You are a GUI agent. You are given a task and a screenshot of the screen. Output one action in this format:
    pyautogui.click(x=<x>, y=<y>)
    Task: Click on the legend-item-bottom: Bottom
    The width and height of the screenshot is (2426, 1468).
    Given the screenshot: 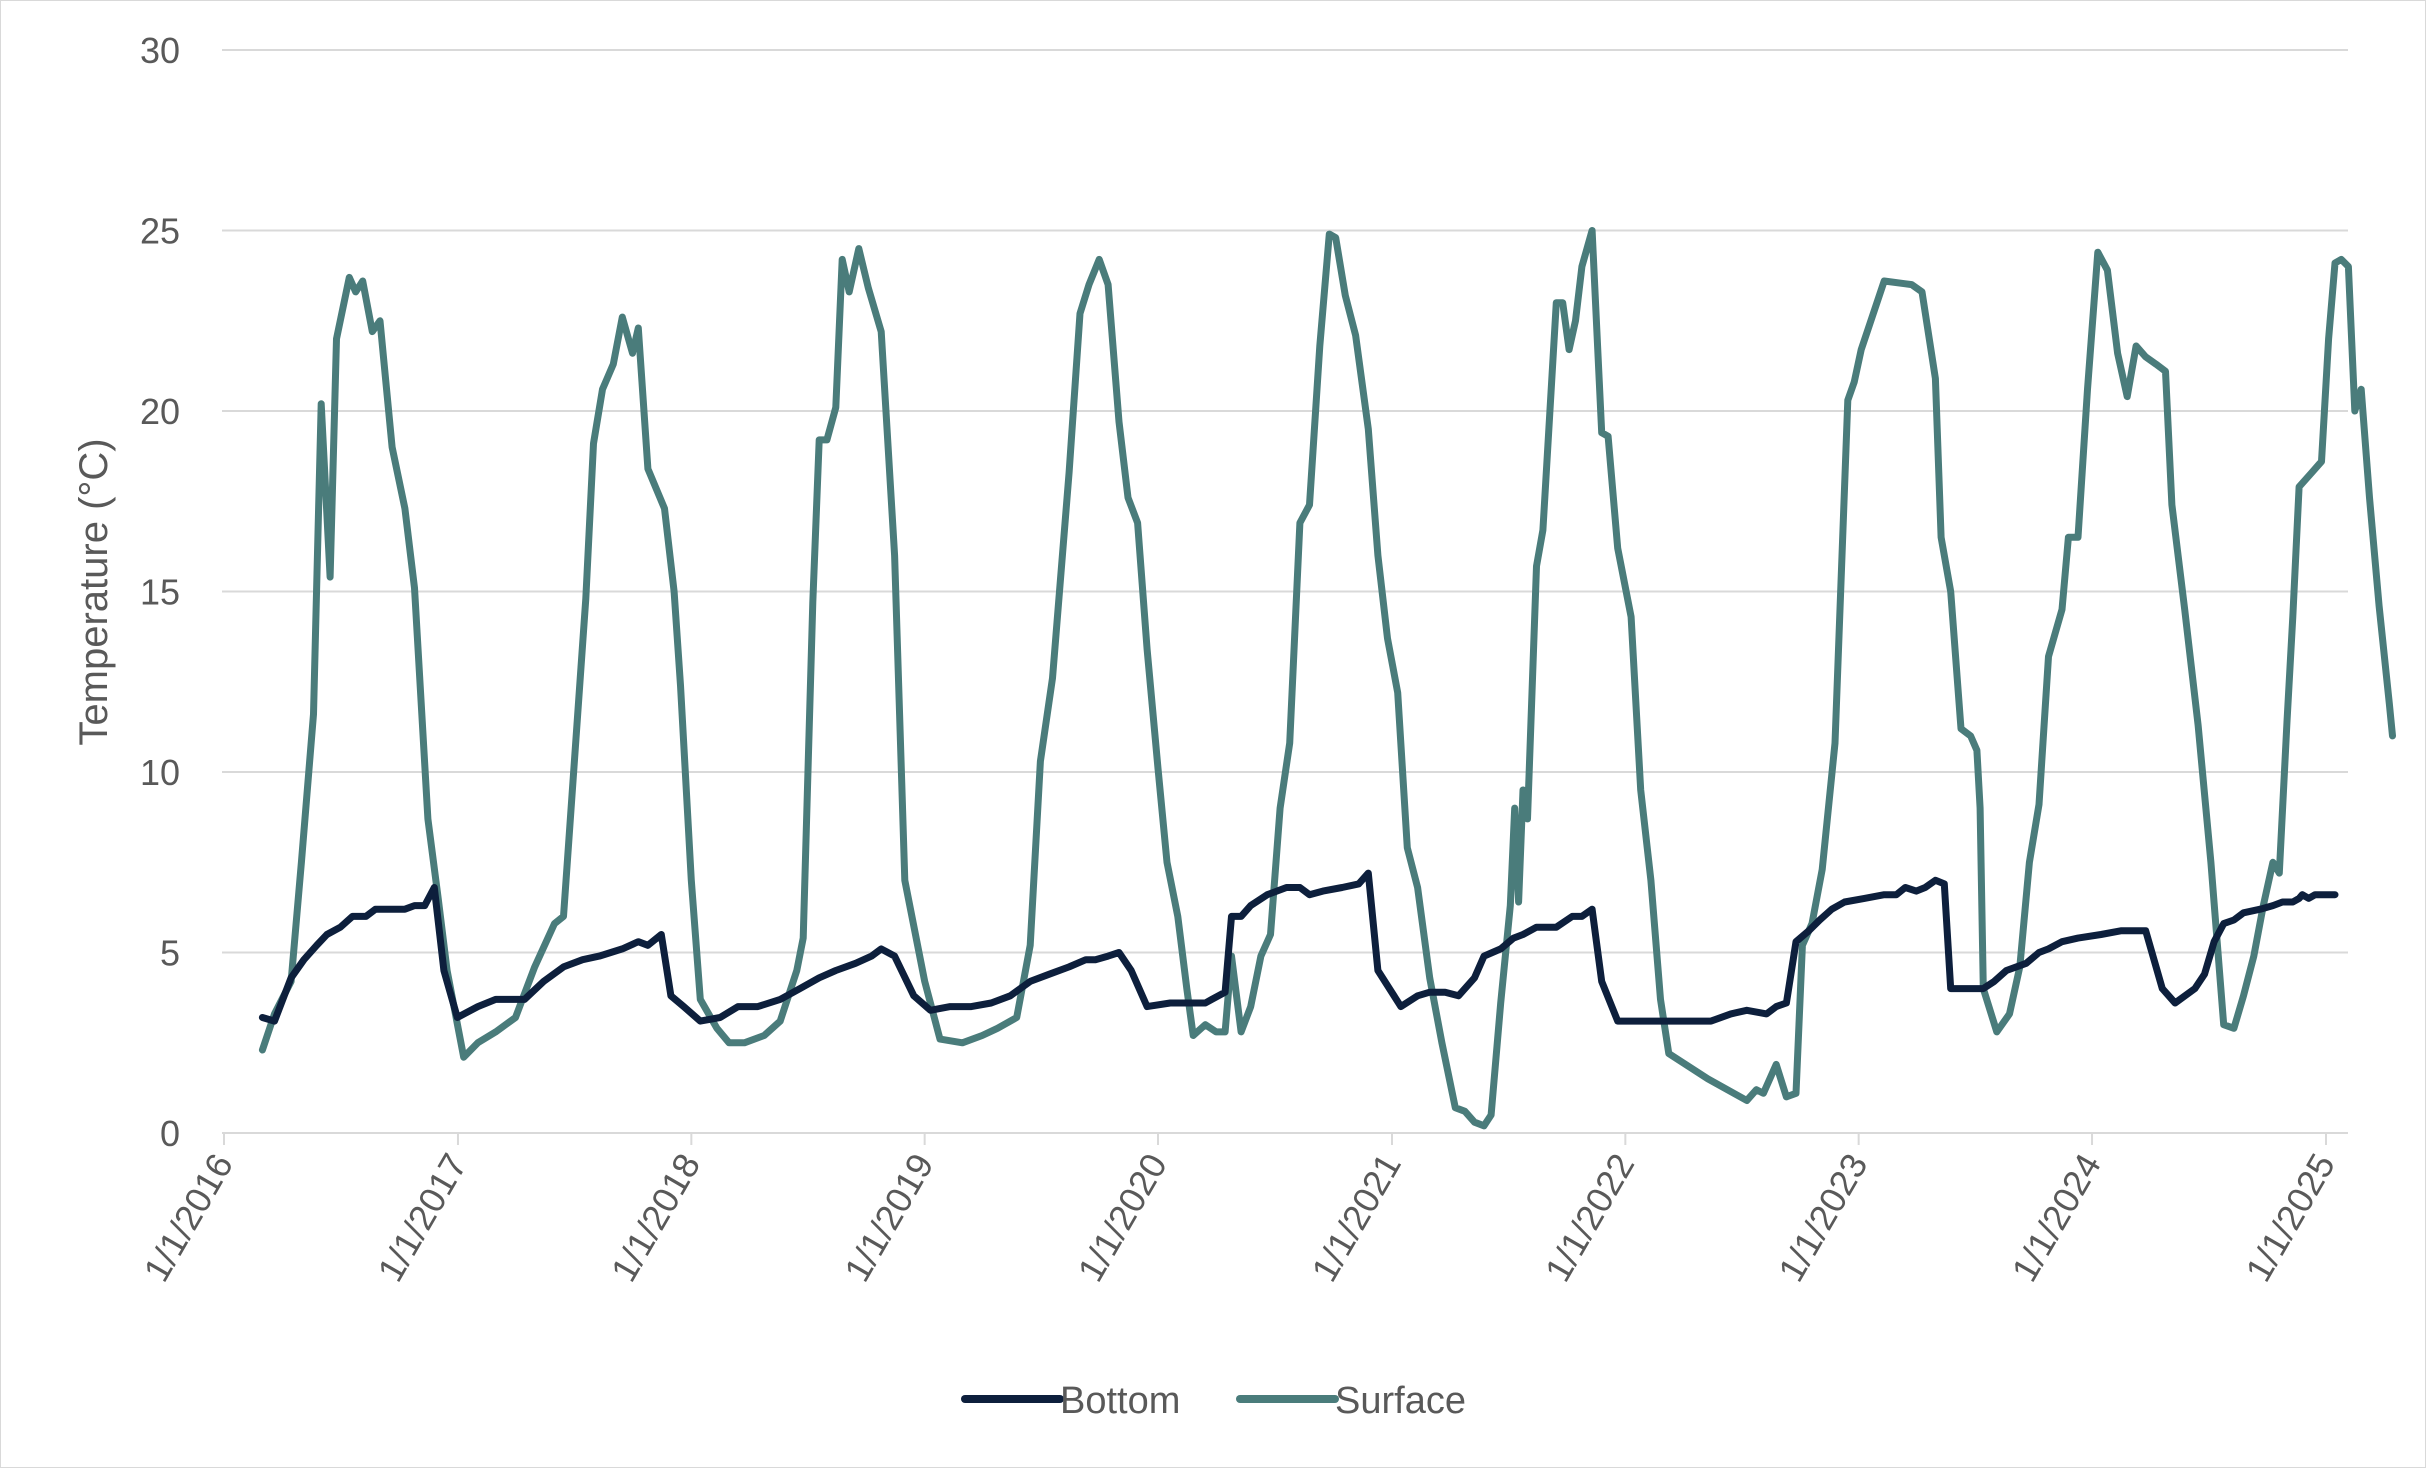 What is the action you would take?
    pyautogui.click(x=1070, y=1401)
    